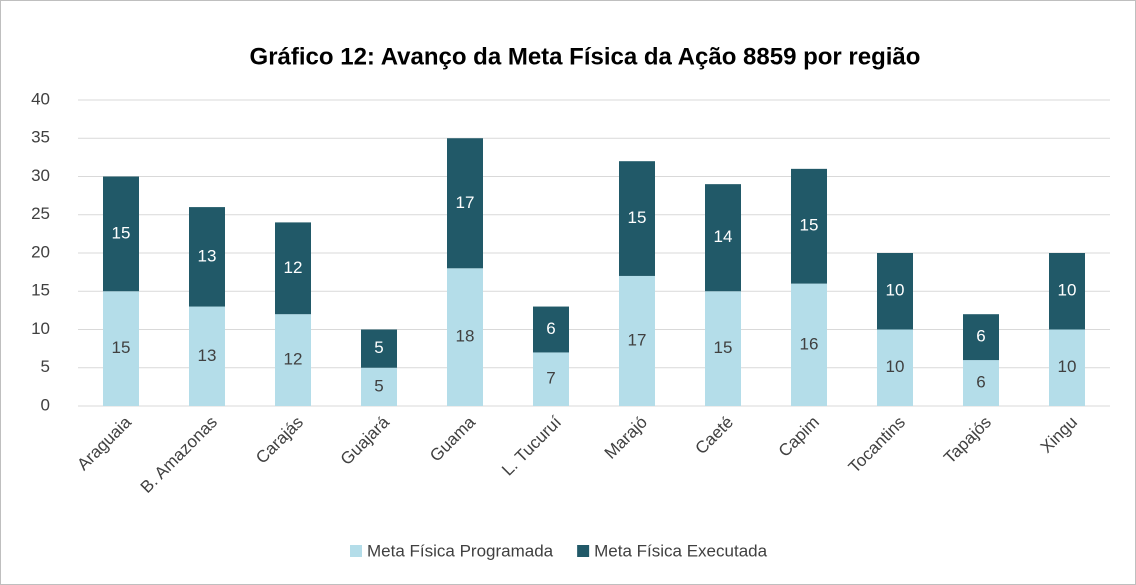 The width and height of the screenshot is (1136, 585). Describe the element at coordinates (40, 175) in the screenshot. I see `y-tick-label: 30` at that location.